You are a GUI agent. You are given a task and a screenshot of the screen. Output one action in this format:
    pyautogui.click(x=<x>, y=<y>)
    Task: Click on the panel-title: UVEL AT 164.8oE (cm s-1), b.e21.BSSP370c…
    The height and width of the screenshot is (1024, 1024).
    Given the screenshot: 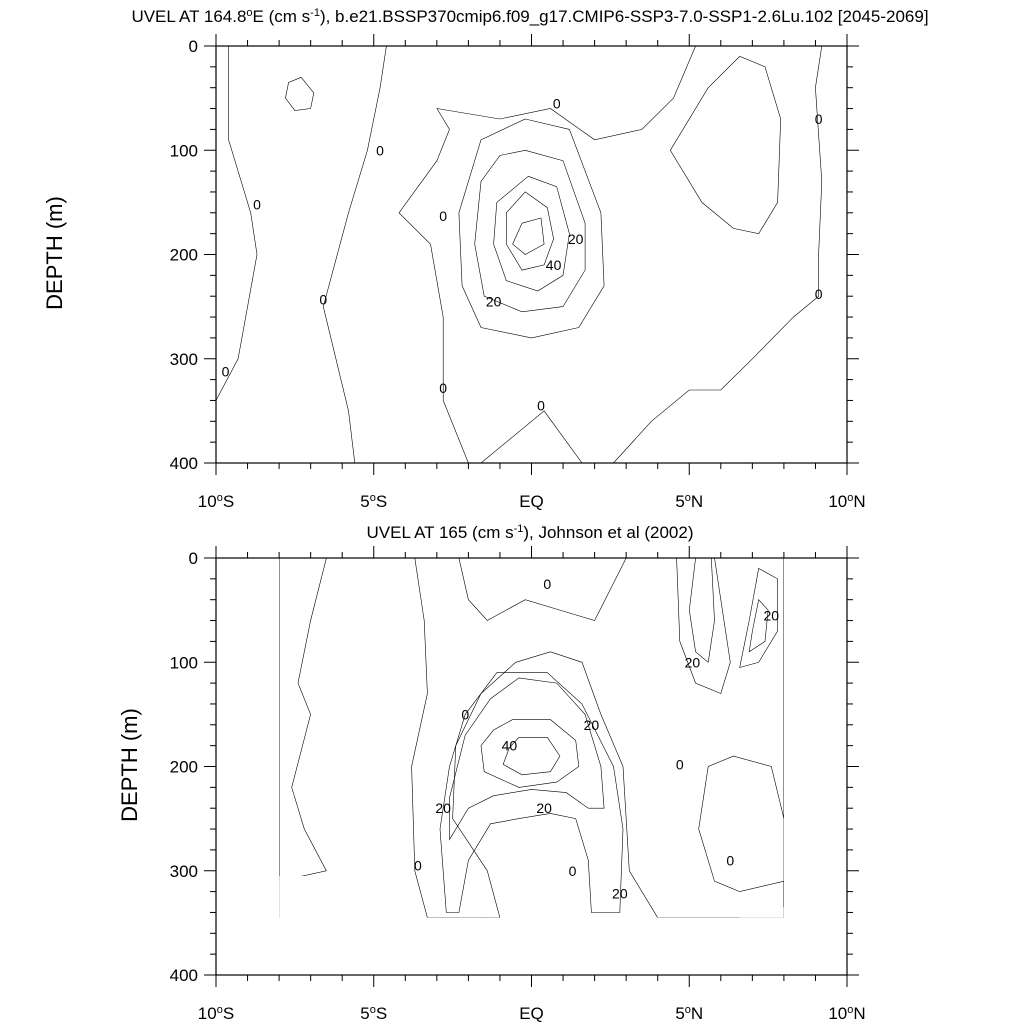 What is the action you would take?
    pyautogui.click(x=529, y=16)
    